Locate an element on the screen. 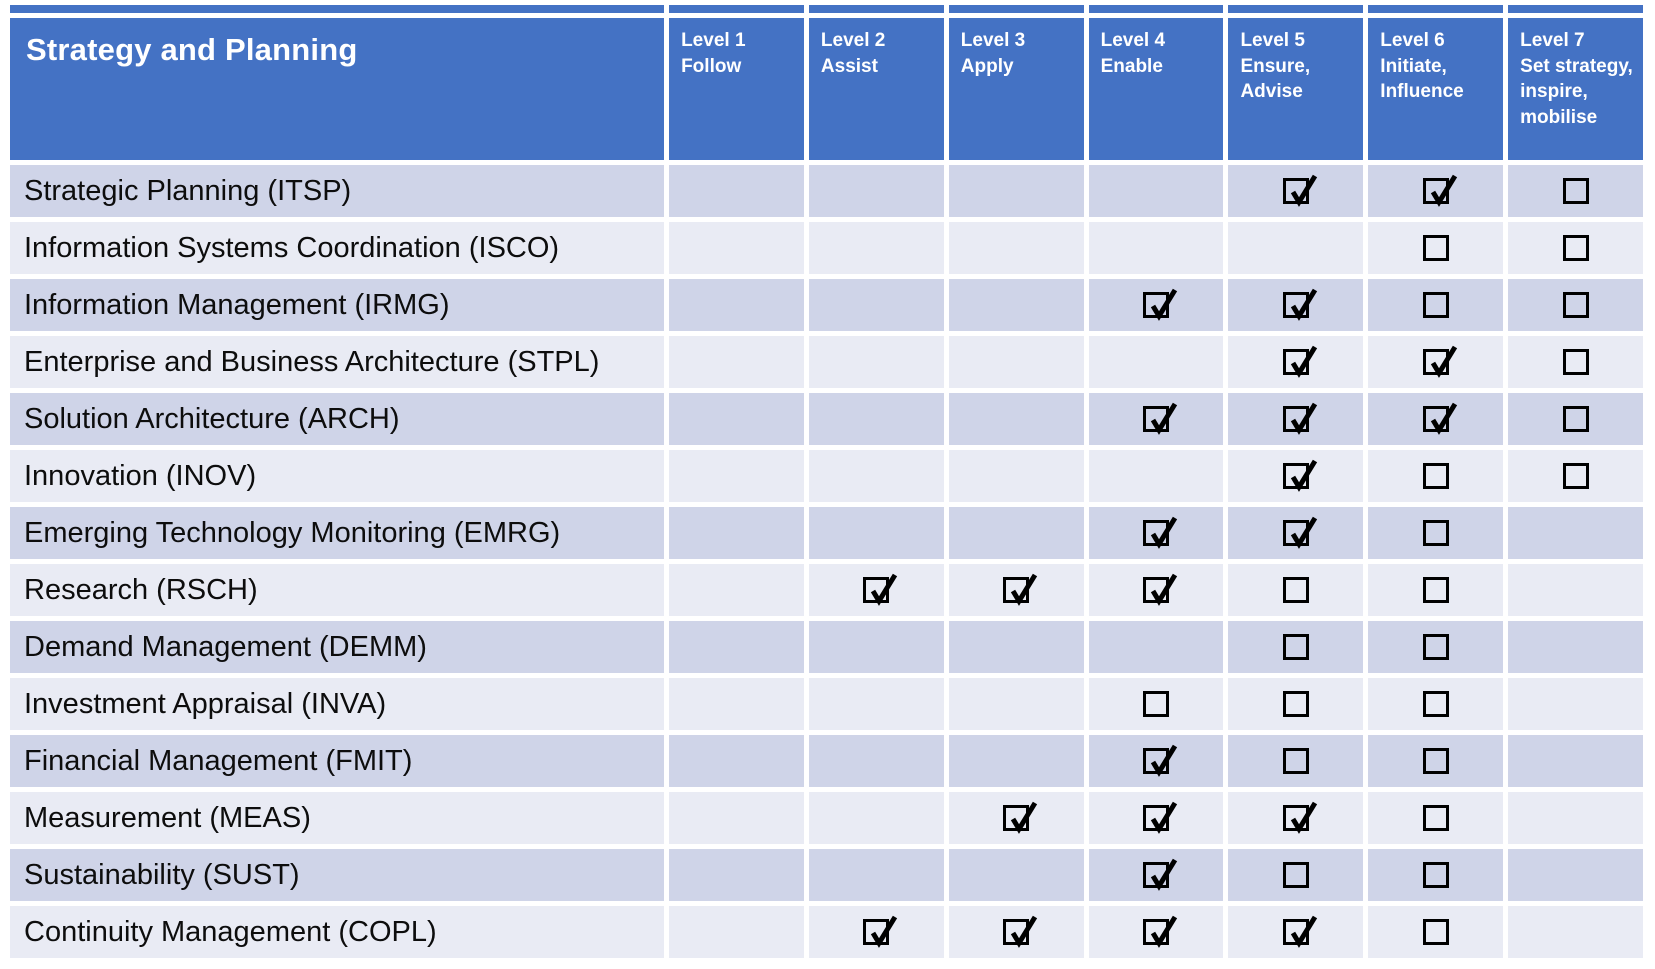 Image resolution: width=1655 pixels, height=969 pixels. level-number-label: Level 2 is located at coordinates (853, 40).